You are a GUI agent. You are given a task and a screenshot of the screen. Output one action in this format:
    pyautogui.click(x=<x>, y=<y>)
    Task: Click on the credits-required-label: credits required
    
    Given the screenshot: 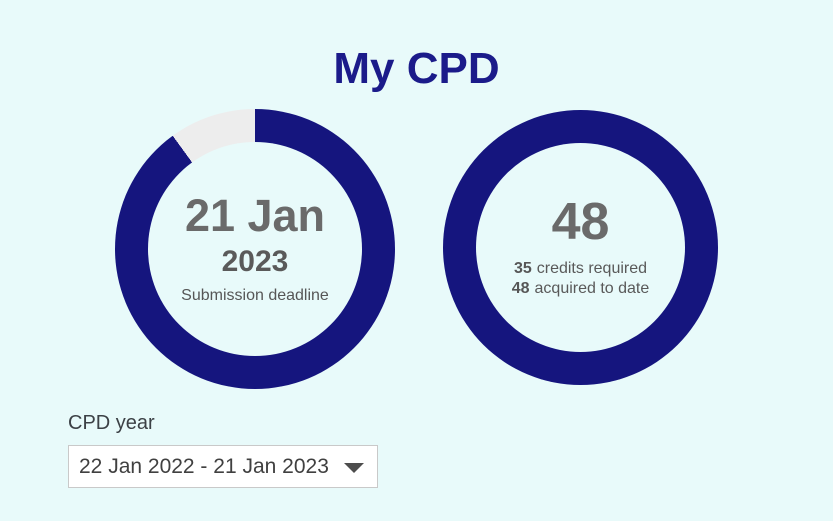 What is the action you would take?
    pyautogui.click(x=592, y=268)
    